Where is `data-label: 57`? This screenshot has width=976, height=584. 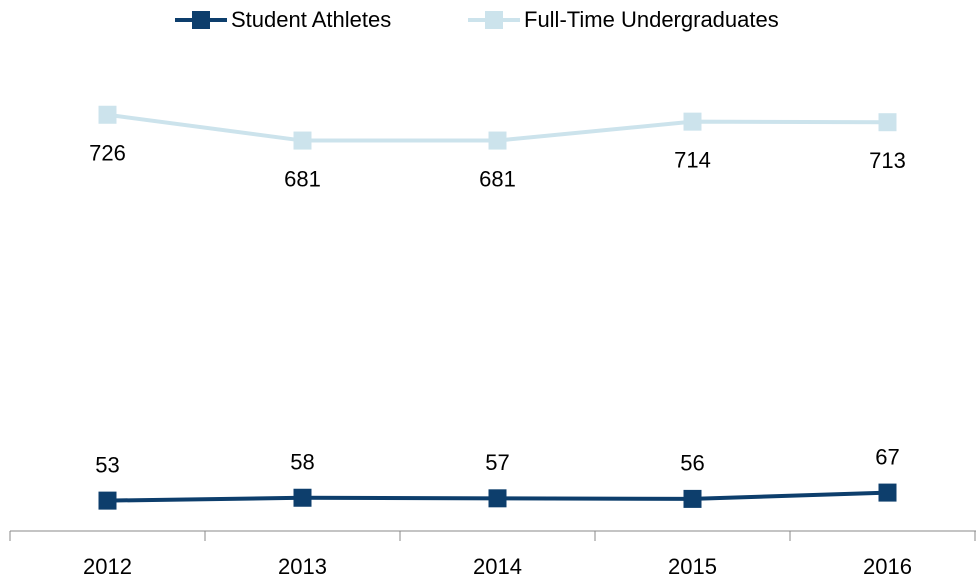
data-label: 57 is located at coordinates (497, 462).